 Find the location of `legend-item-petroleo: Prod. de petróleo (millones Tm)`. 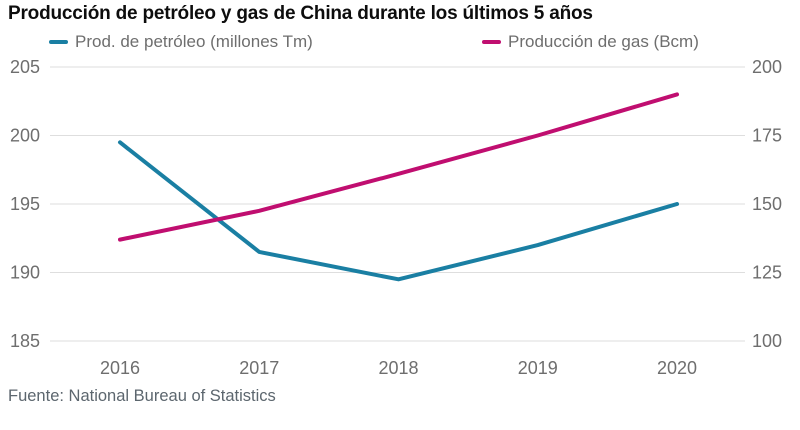

legend-item-petroleo: Prod. de petróleo (millones Tm) is located at coordinates (181, 42).